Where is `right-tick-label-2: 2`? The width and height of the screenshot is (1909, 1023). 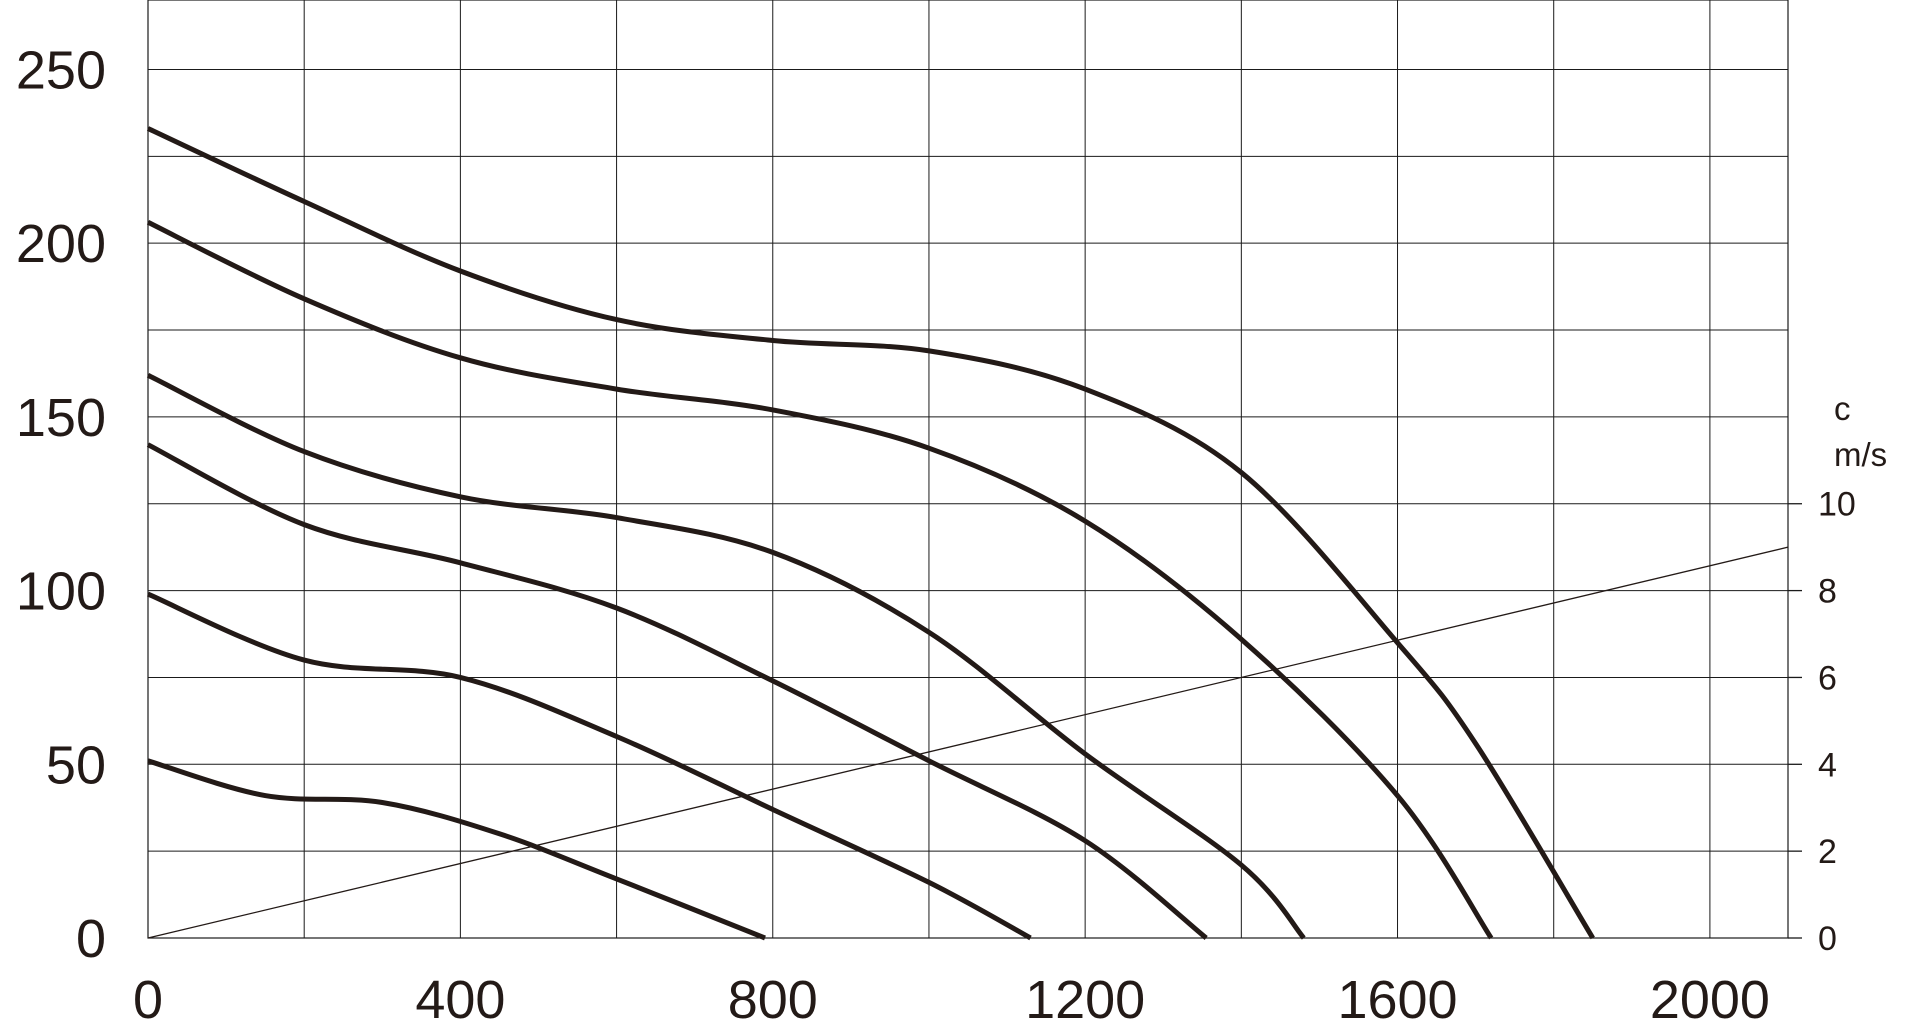
right-tick-label-2: 2 is located at coordinates (1827, 852).